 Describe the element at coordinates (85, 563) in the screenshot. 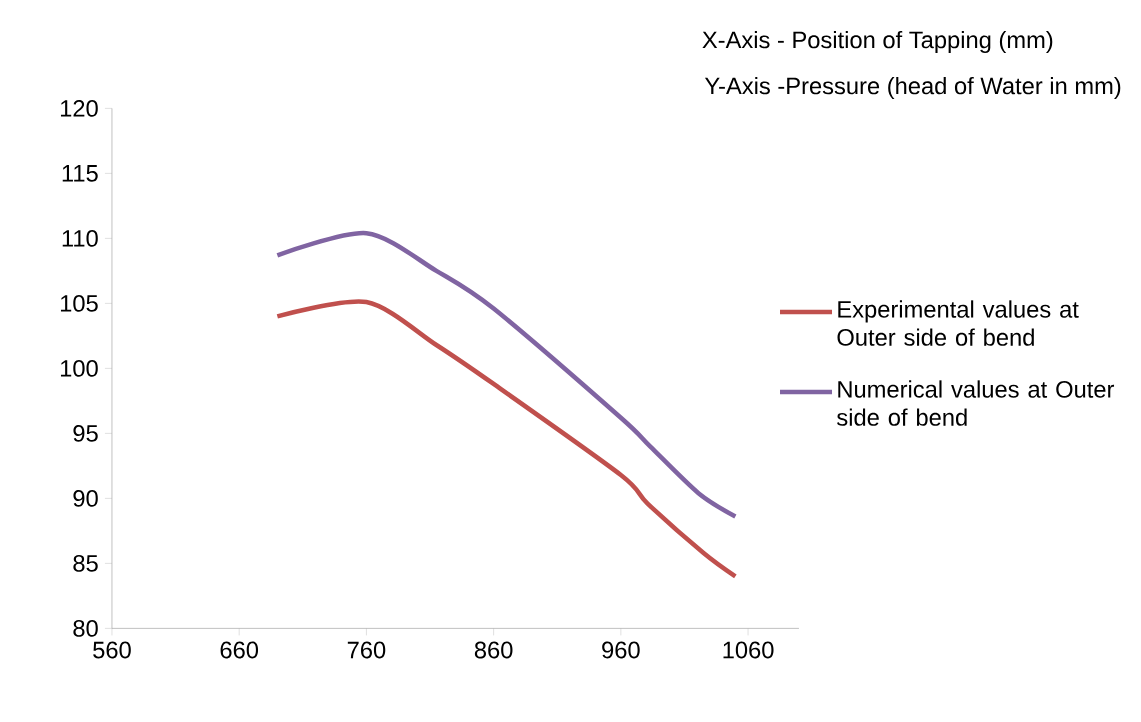

I see `y-tick-label: 85` at that location.